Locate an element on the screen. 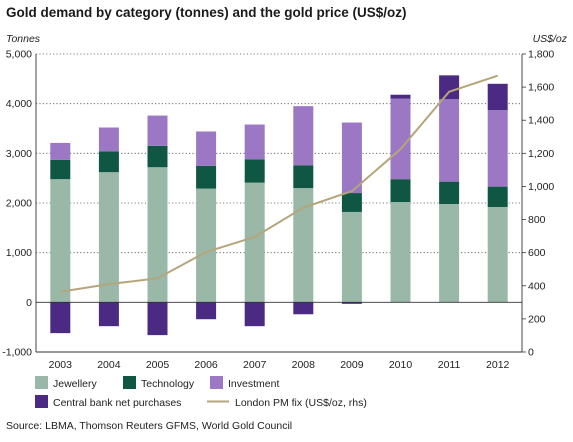  bar-central-bank-net-purchases-2009 is located at coordinates (351, 303).